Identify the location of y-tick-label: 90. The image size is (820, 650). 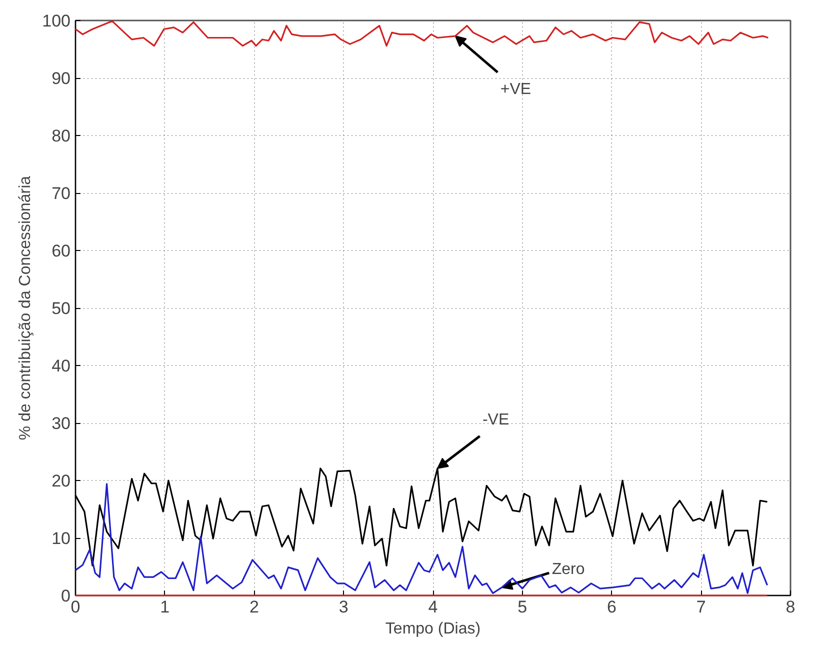
(61, 78).